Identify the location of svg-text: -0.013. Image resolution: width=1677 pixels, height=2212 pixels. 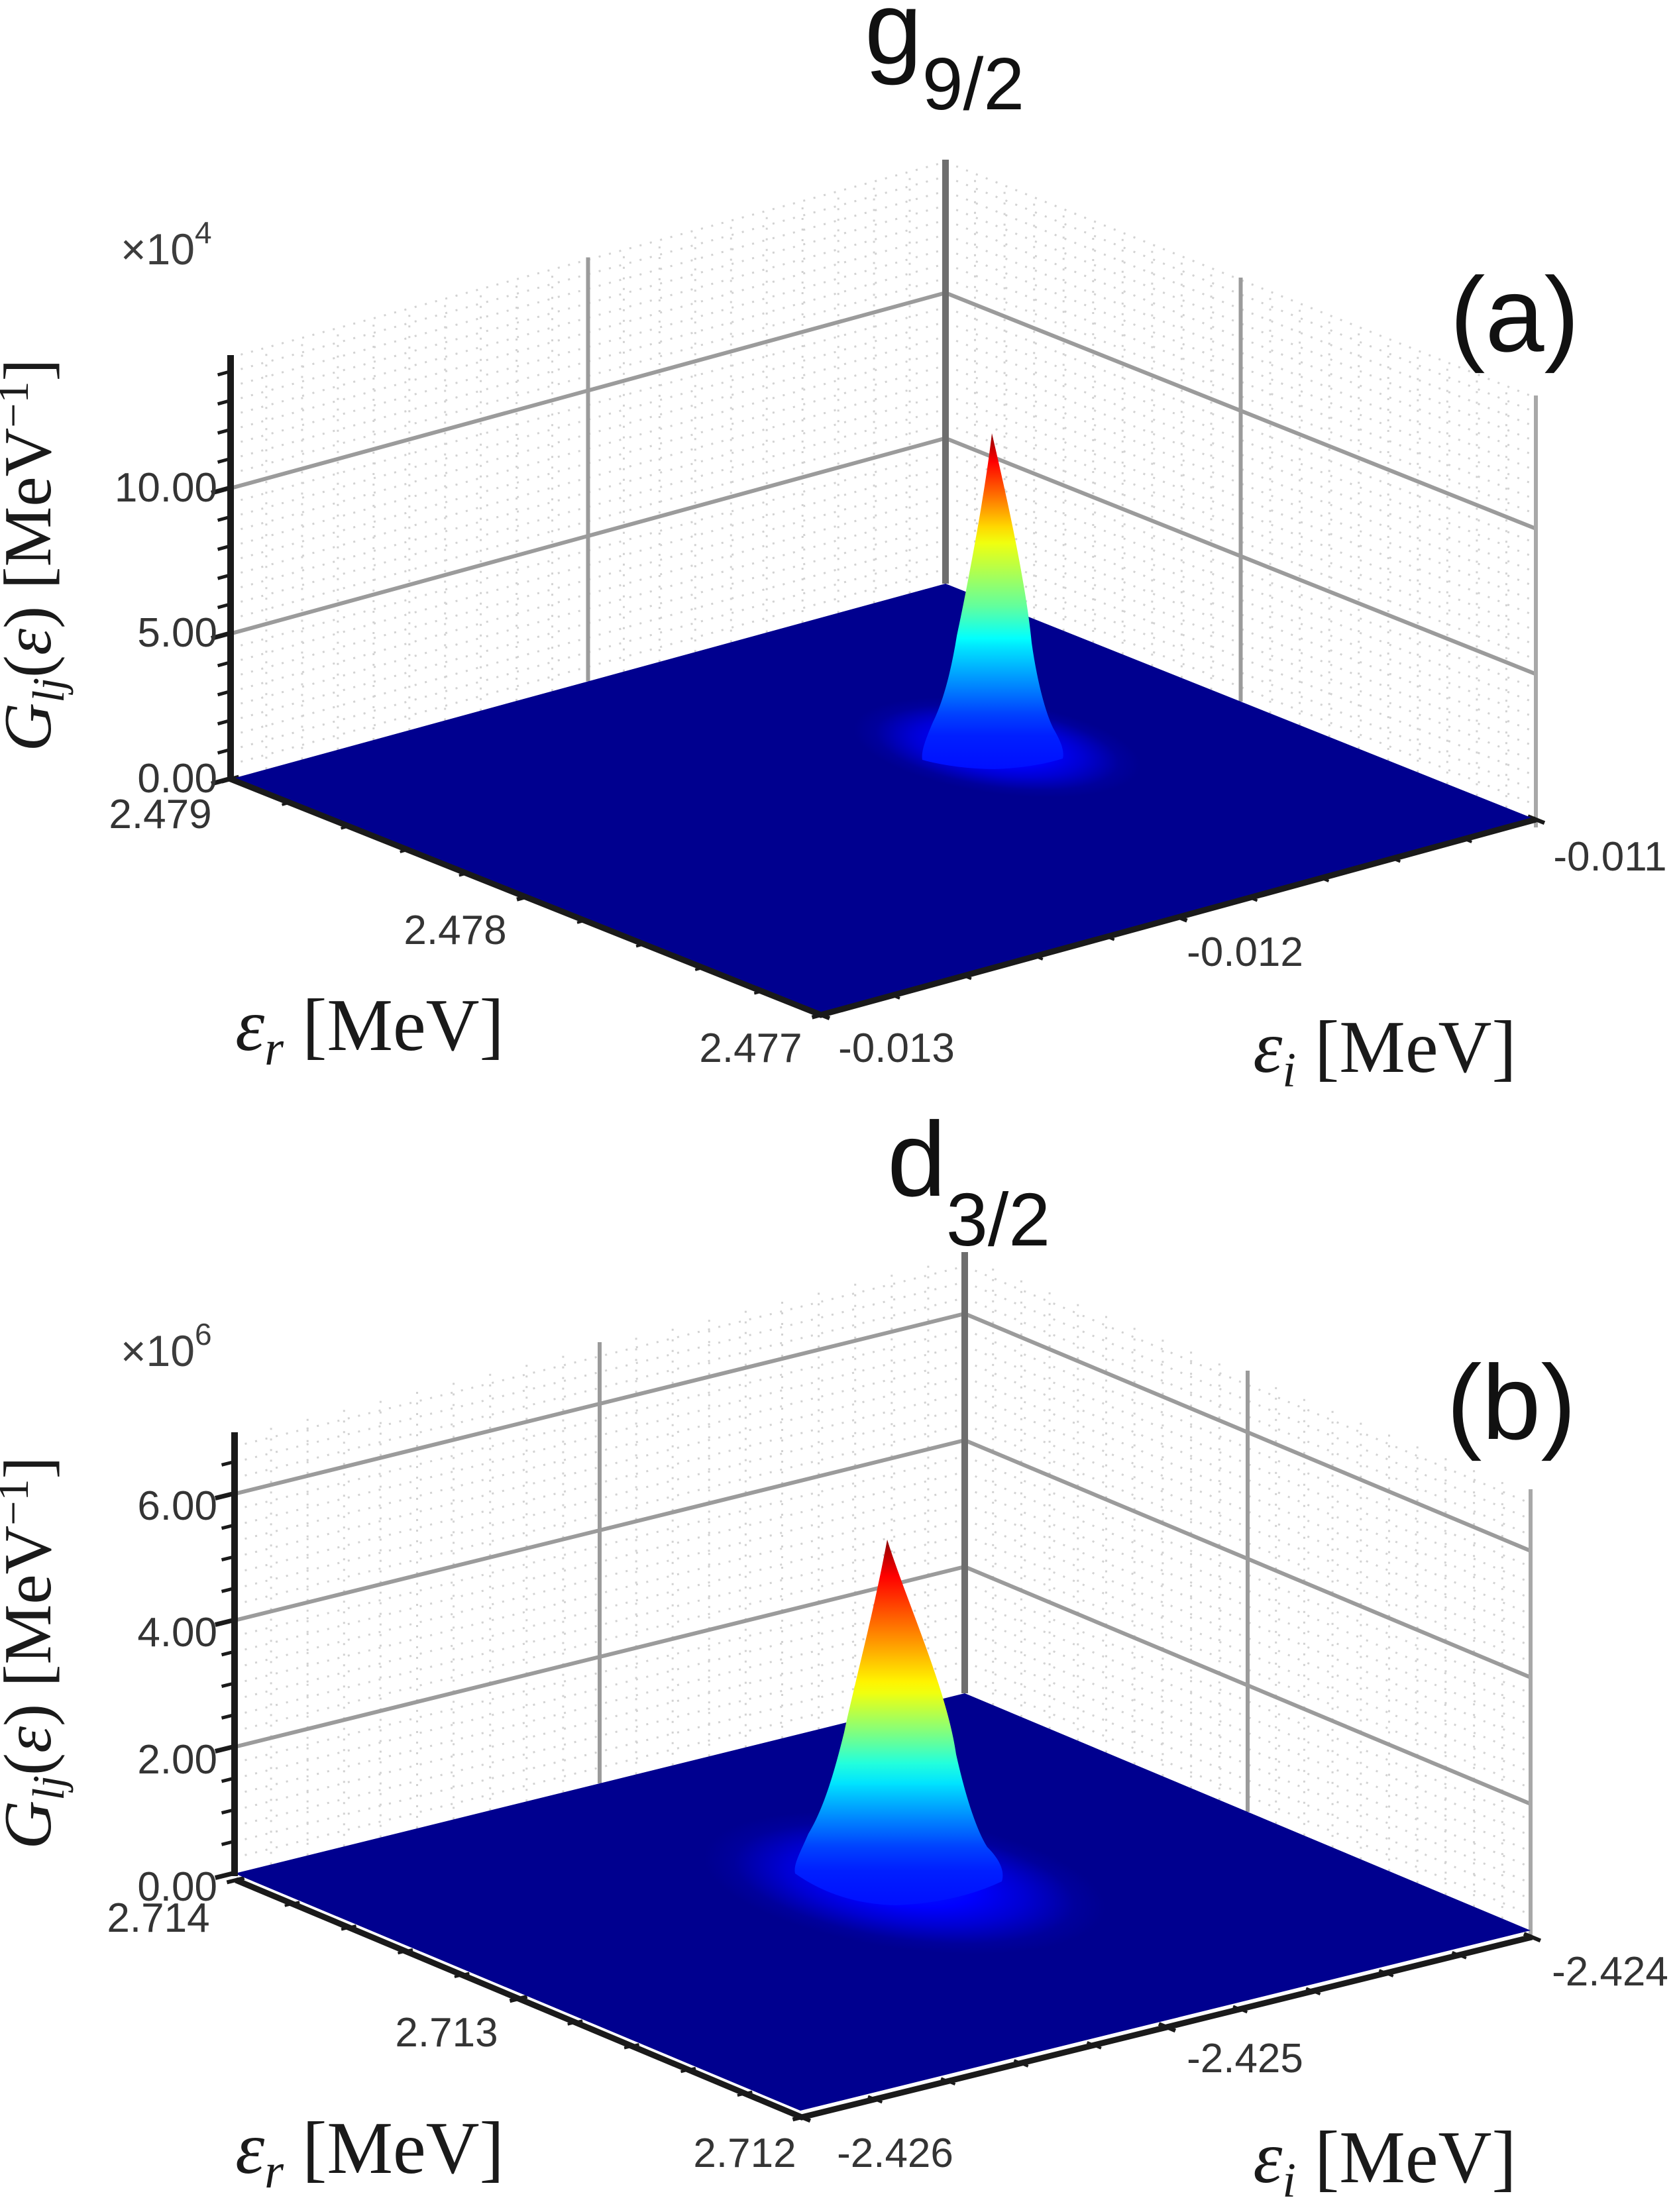
(896, 1048).